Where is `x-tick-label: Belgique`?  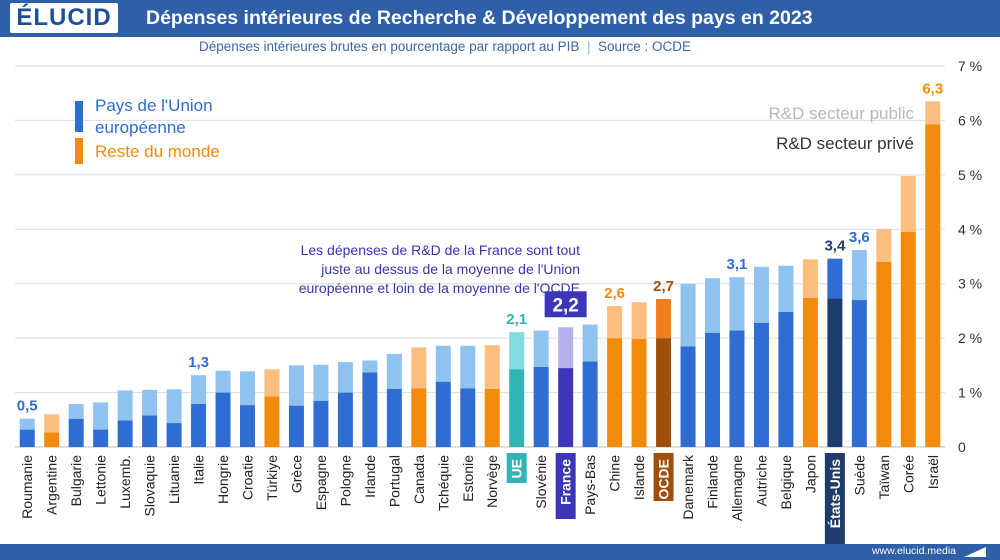
x-tick-label: Belgique is located at coordinates (786, 482).